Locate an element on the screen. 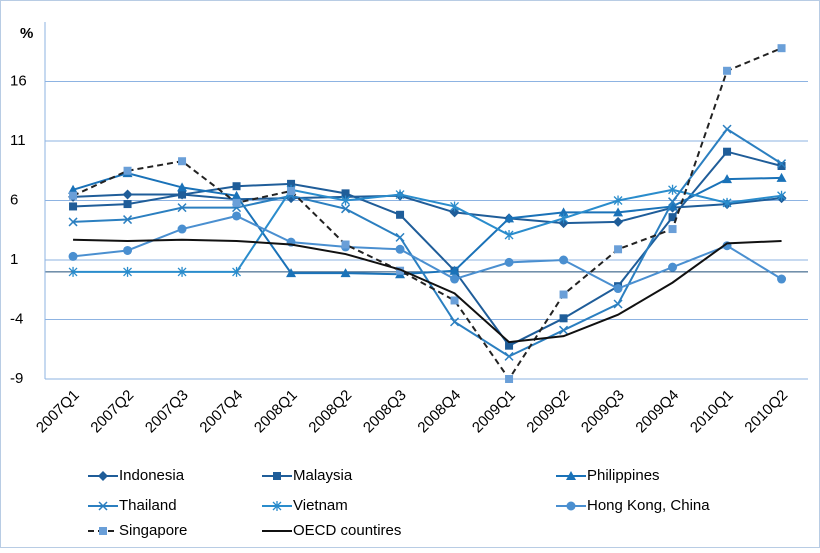 The image size is (820, 553). x-tick-label: 2008Q4 is located at coordinates (439, 412).